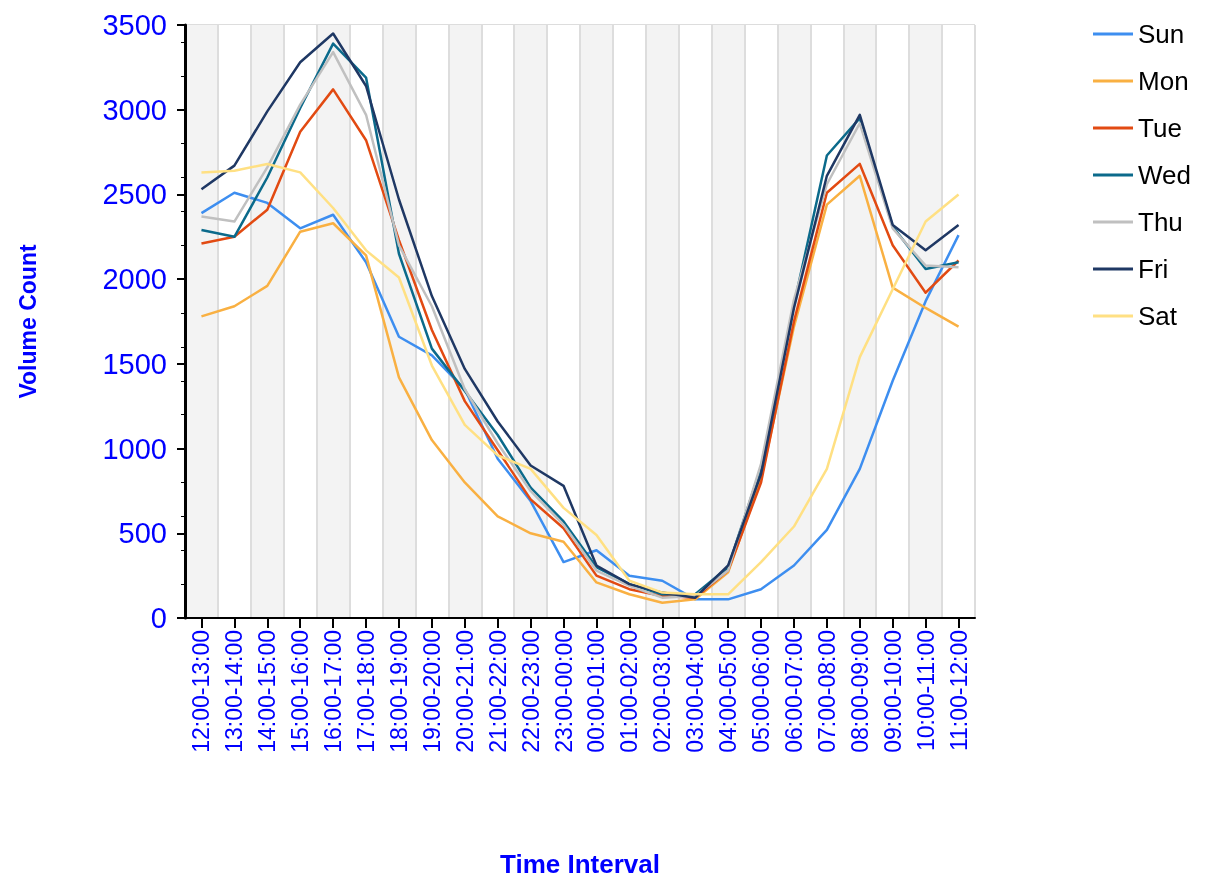 This screenshot has width=1212, height=890. I want to click on x-tick-label: 08:00-09:00, so click(859, 691).